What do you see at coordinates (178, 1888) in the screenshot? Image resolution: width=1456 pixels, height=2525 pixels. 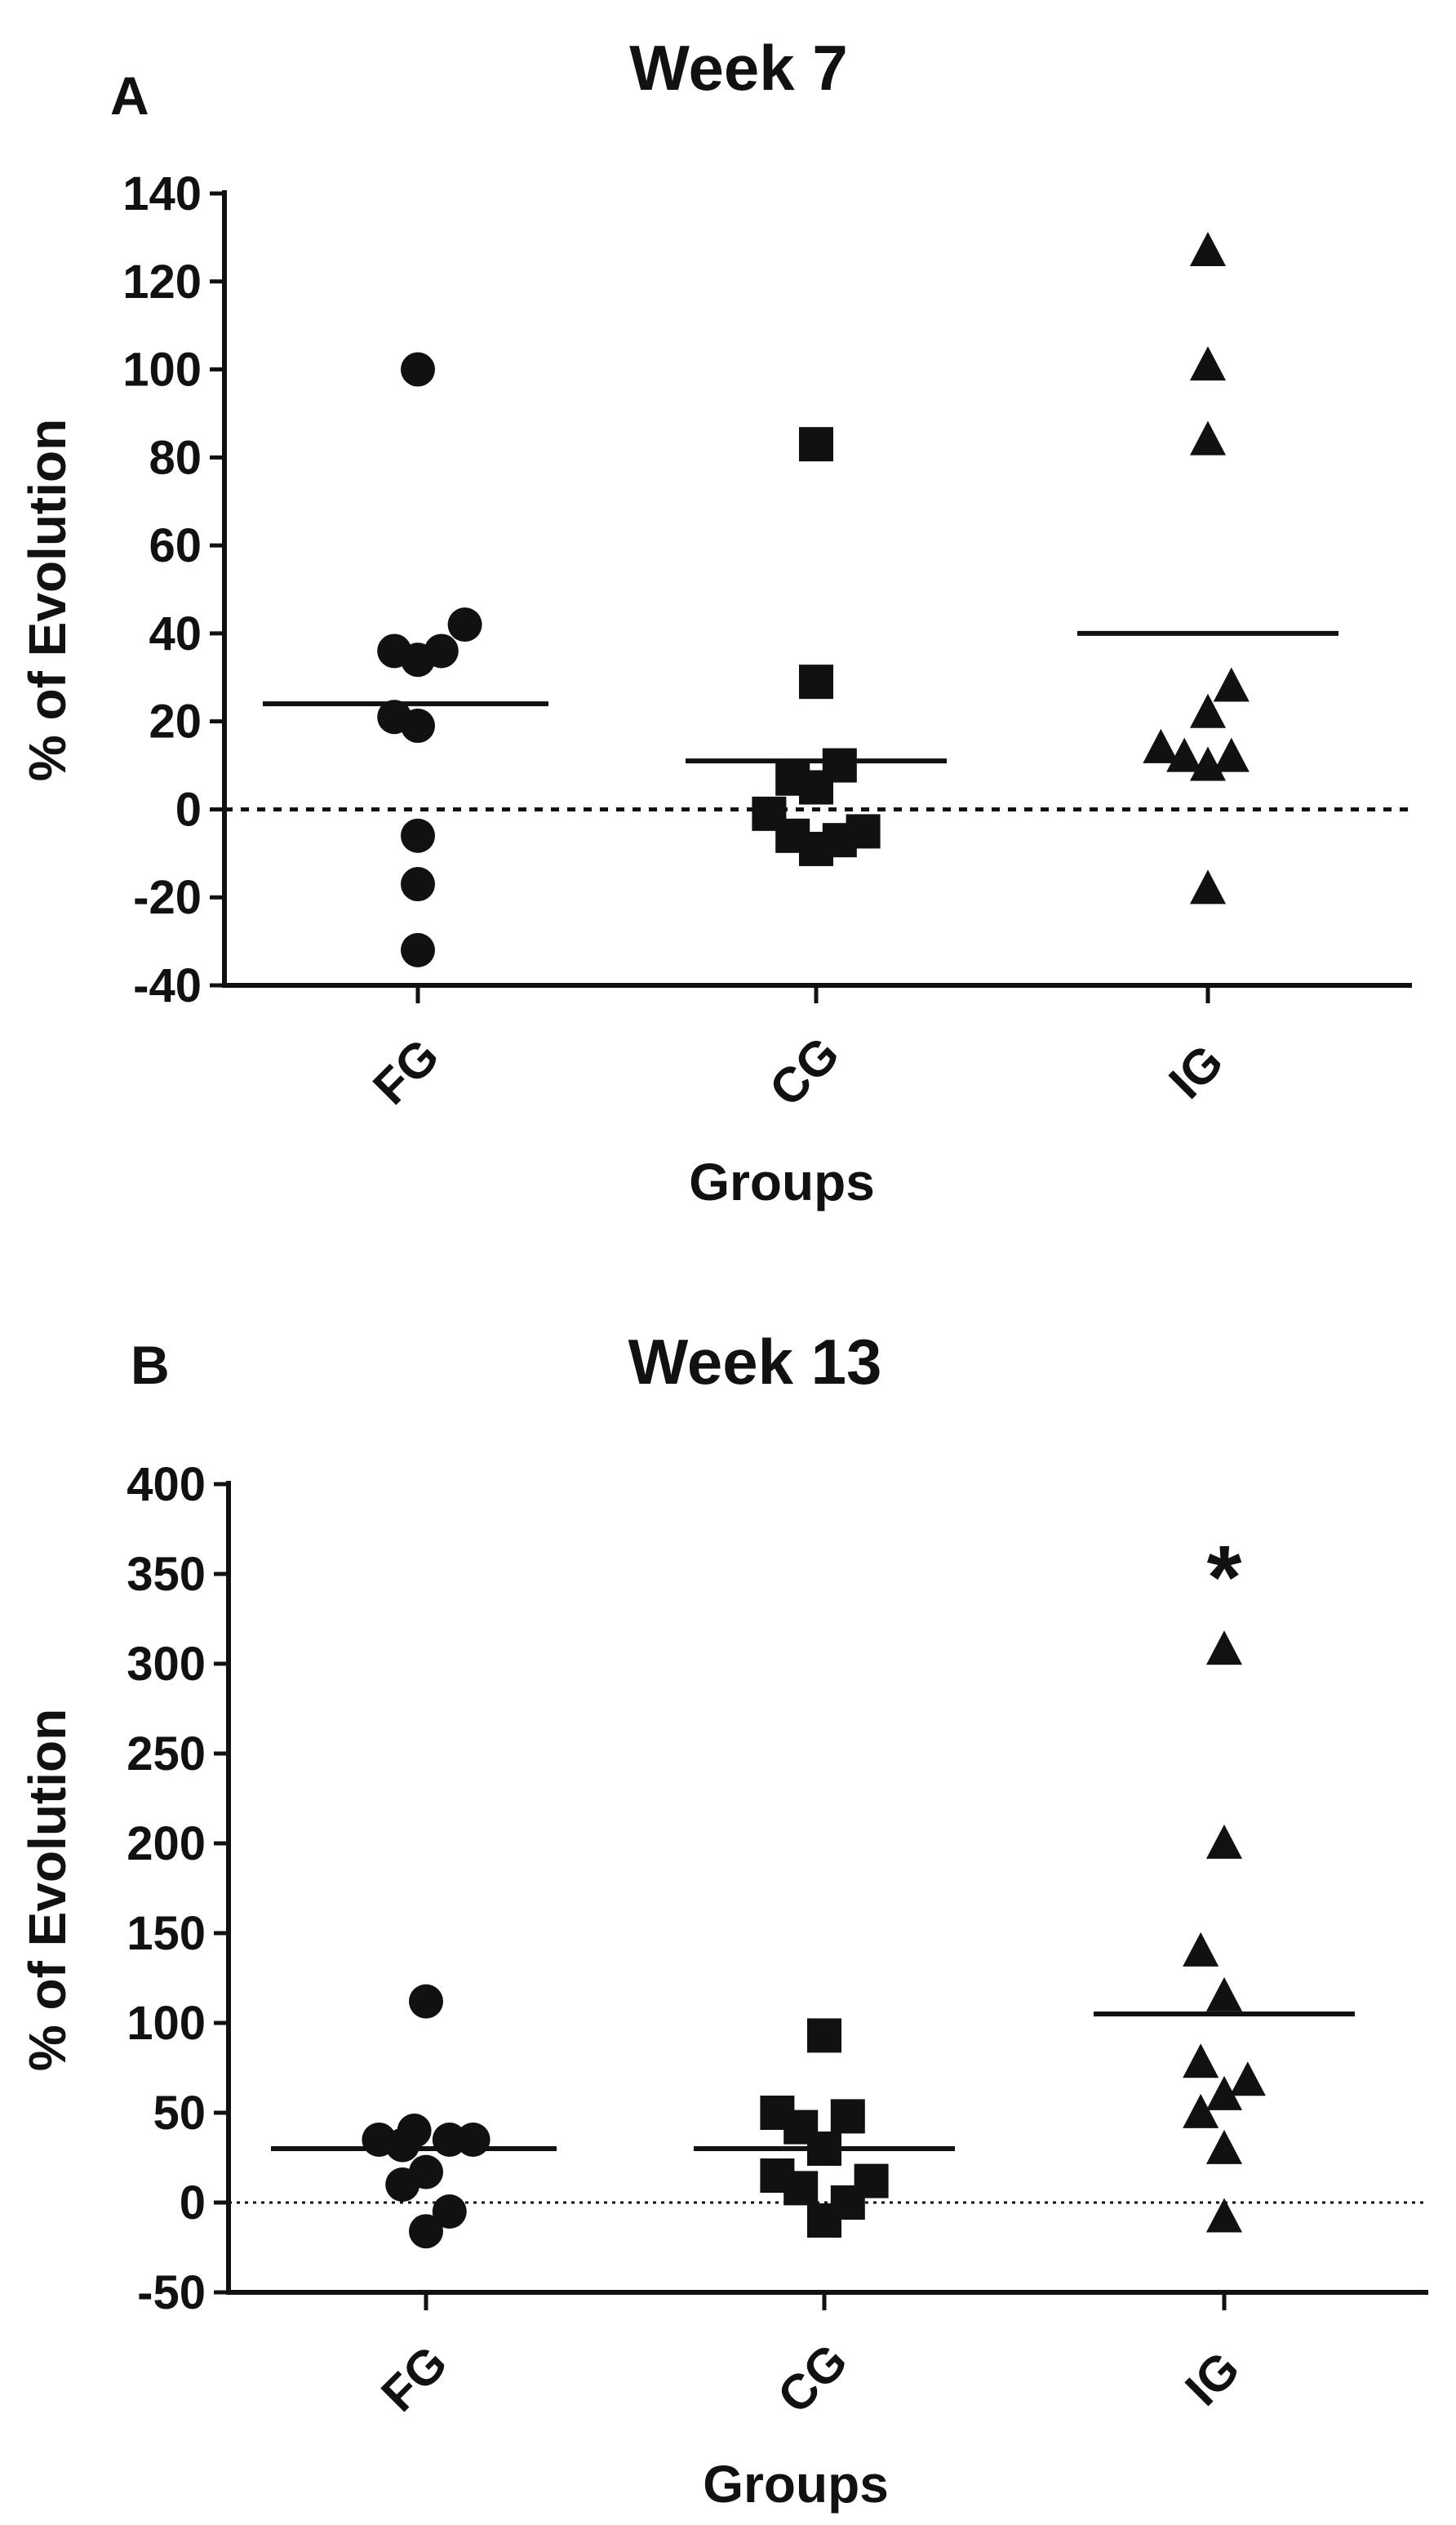 I see `y-ticks: 400 350 300 250 200 150 100 50 0 -50` at bounding box center [178, 1888].